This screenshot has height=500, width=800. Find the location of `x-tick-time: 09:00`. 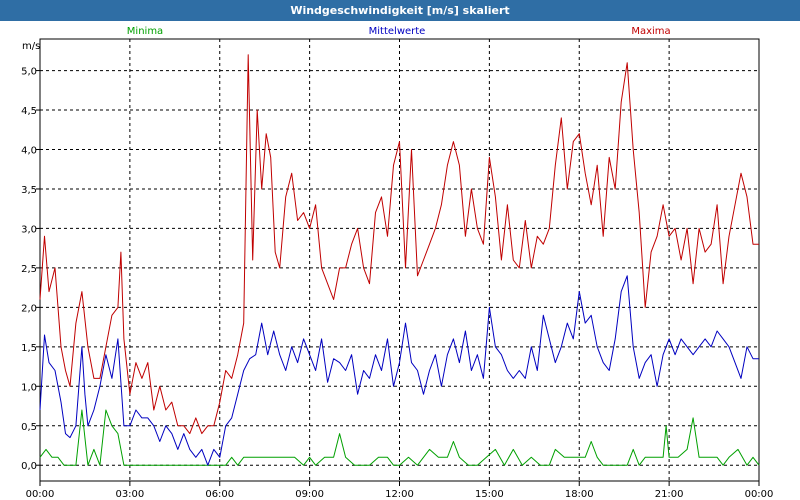

x-tick-time: 09:00 is located at coordinates (309, 494).